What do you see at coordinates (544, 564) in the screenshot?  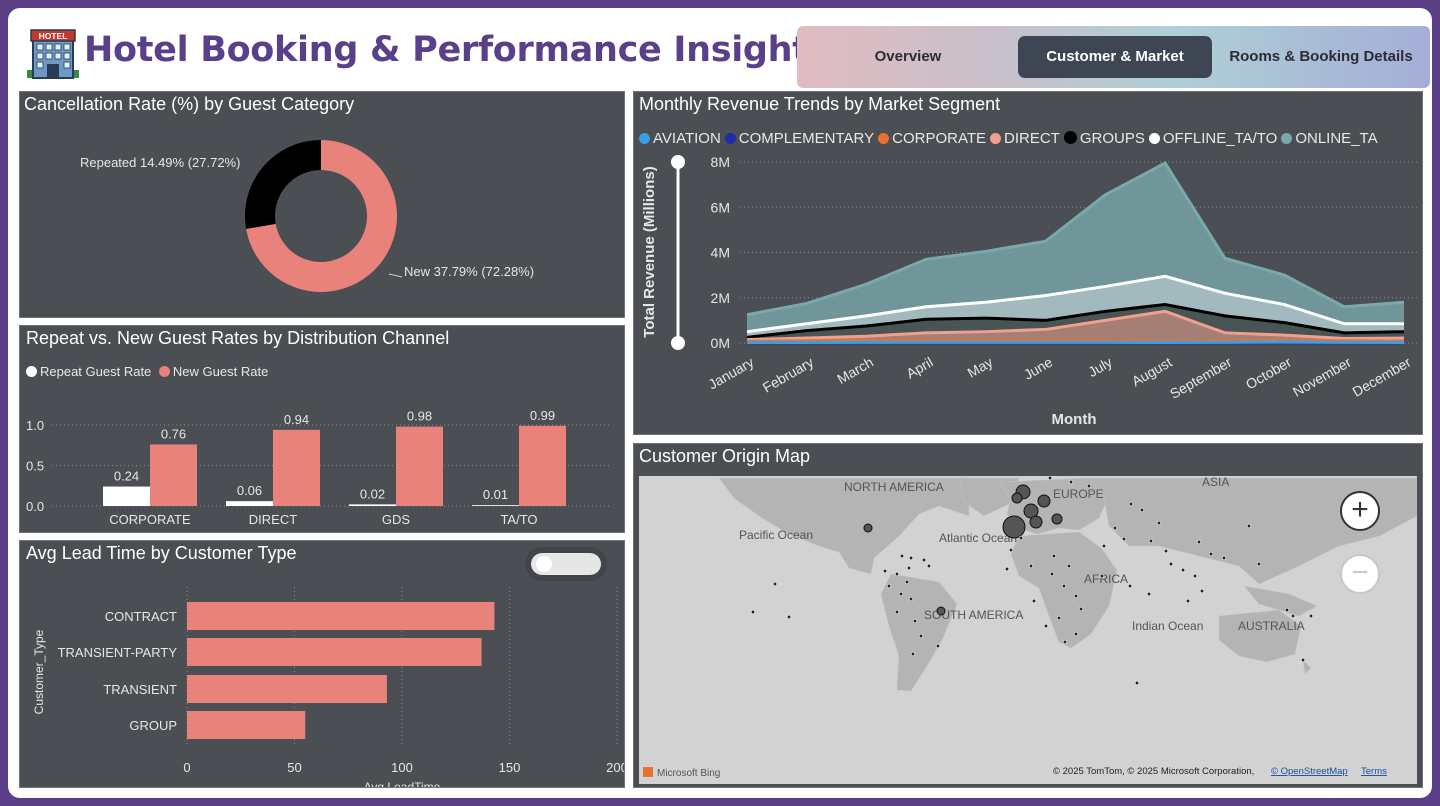 I see `toggle-knob` at bounding box center [544, 564].